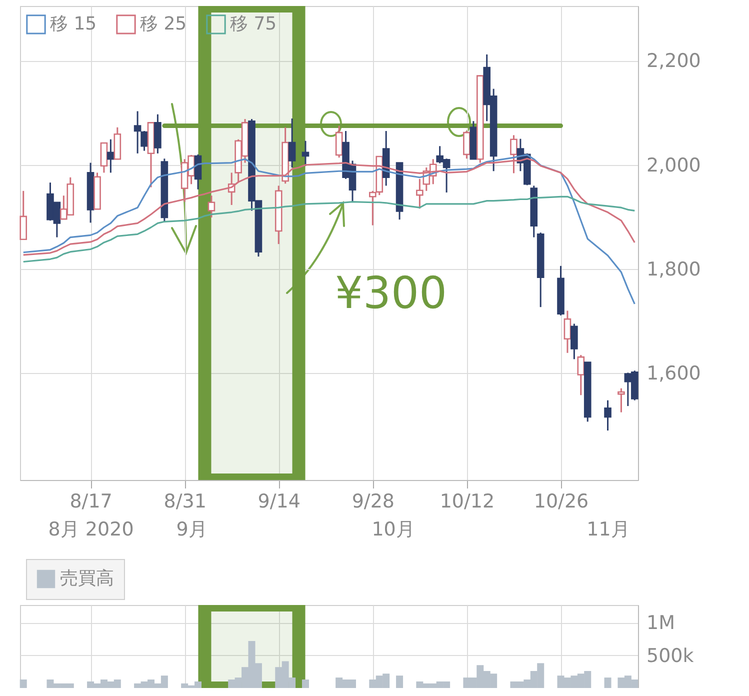 This screenshot has height=696, width=749. Describe the element at coordinates (608, 529) in the screenshot. I see `x2-tick-label: 11月` at that location.